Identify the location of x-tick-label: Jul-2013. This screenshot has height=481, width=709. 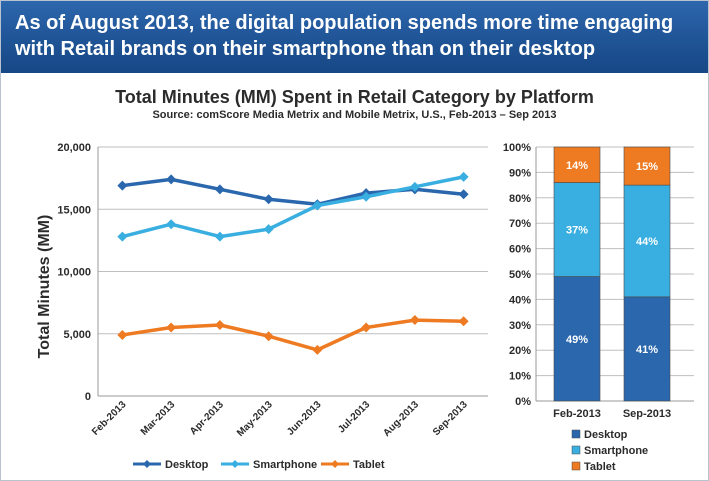
(354, 417).